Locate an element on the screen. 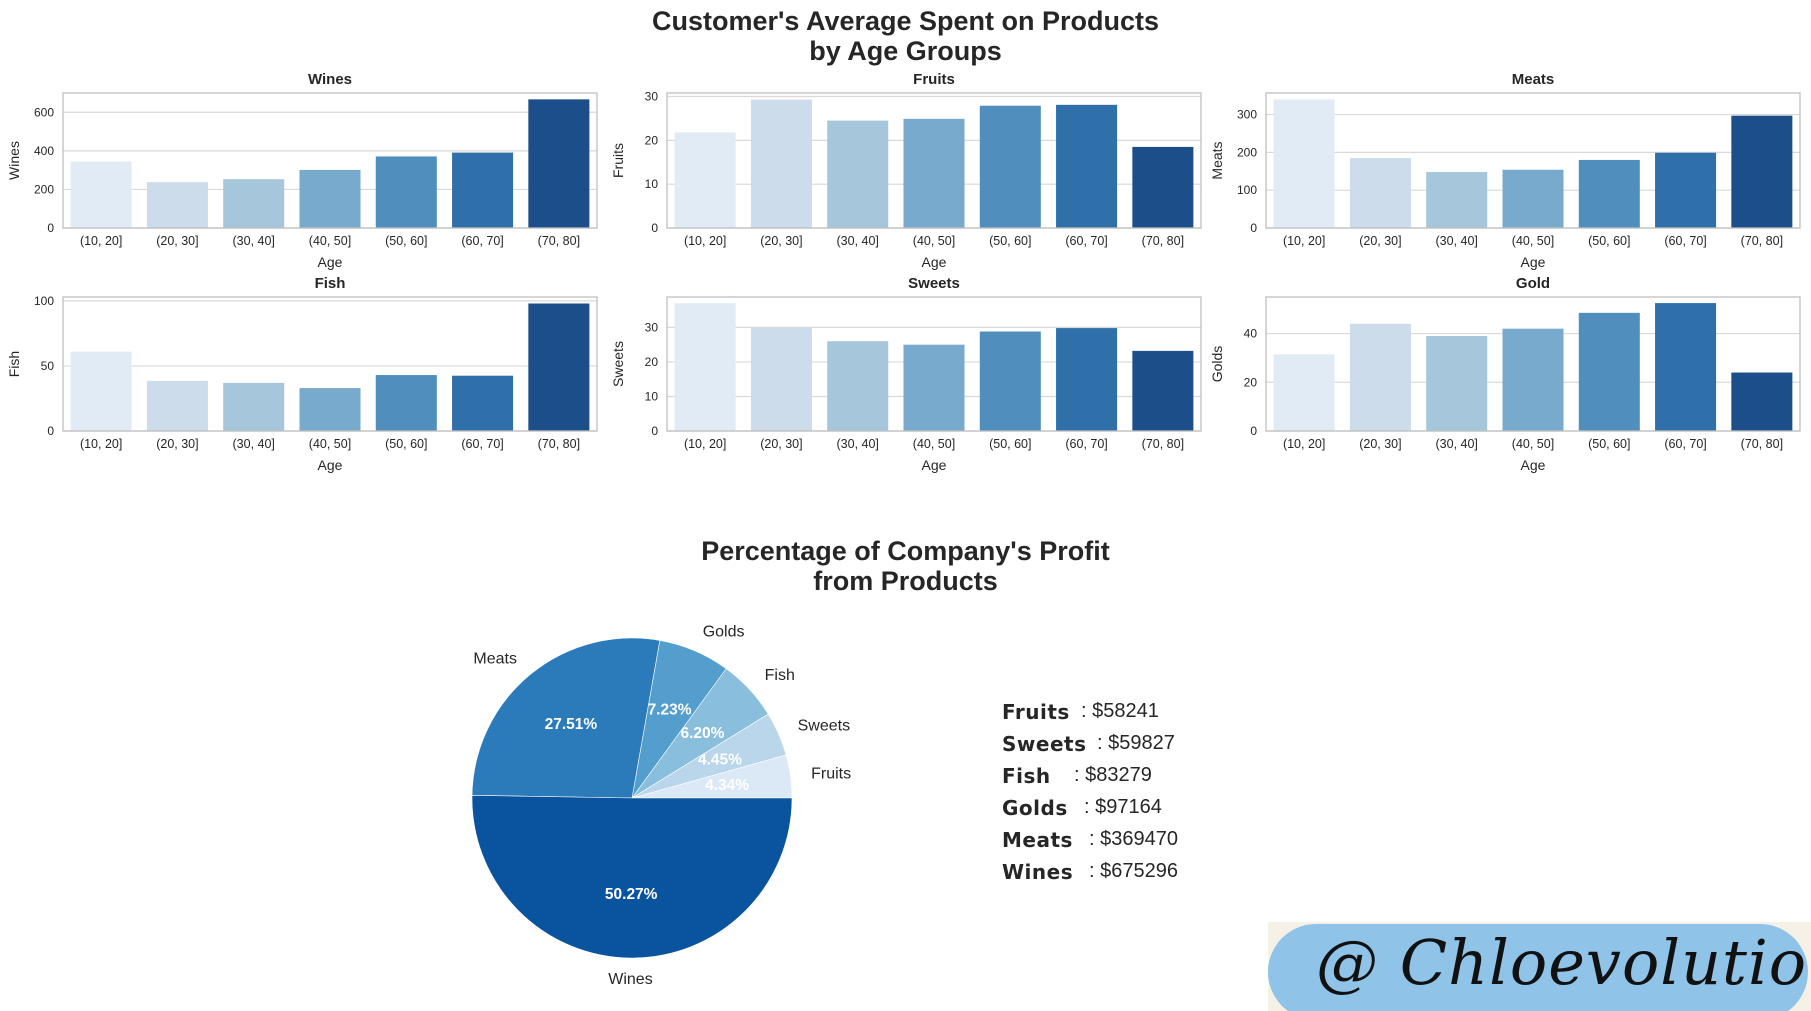 The image size is (1811, 1011). profit-name: Meats is located at coordinates (1037, 840).